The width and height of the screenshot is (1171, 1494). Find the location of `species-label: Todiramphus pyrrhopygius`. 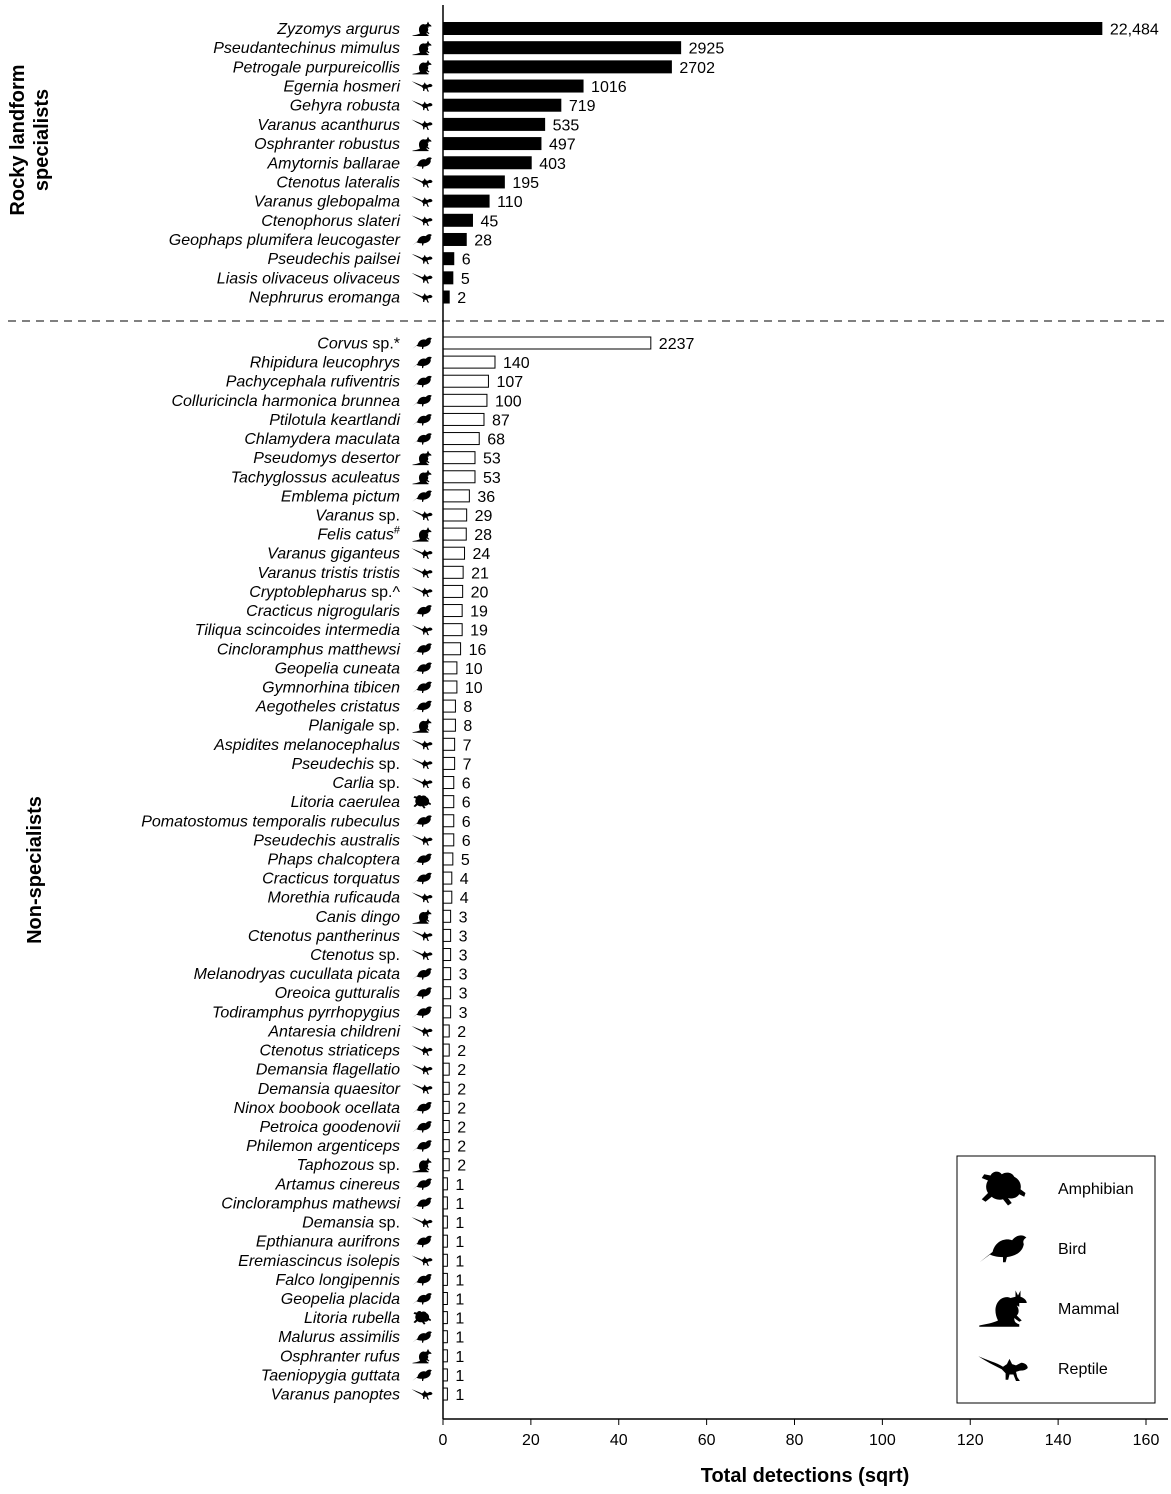

species-label: Todiramphus pyrrhopygius is located at coordinates (306, 1012).